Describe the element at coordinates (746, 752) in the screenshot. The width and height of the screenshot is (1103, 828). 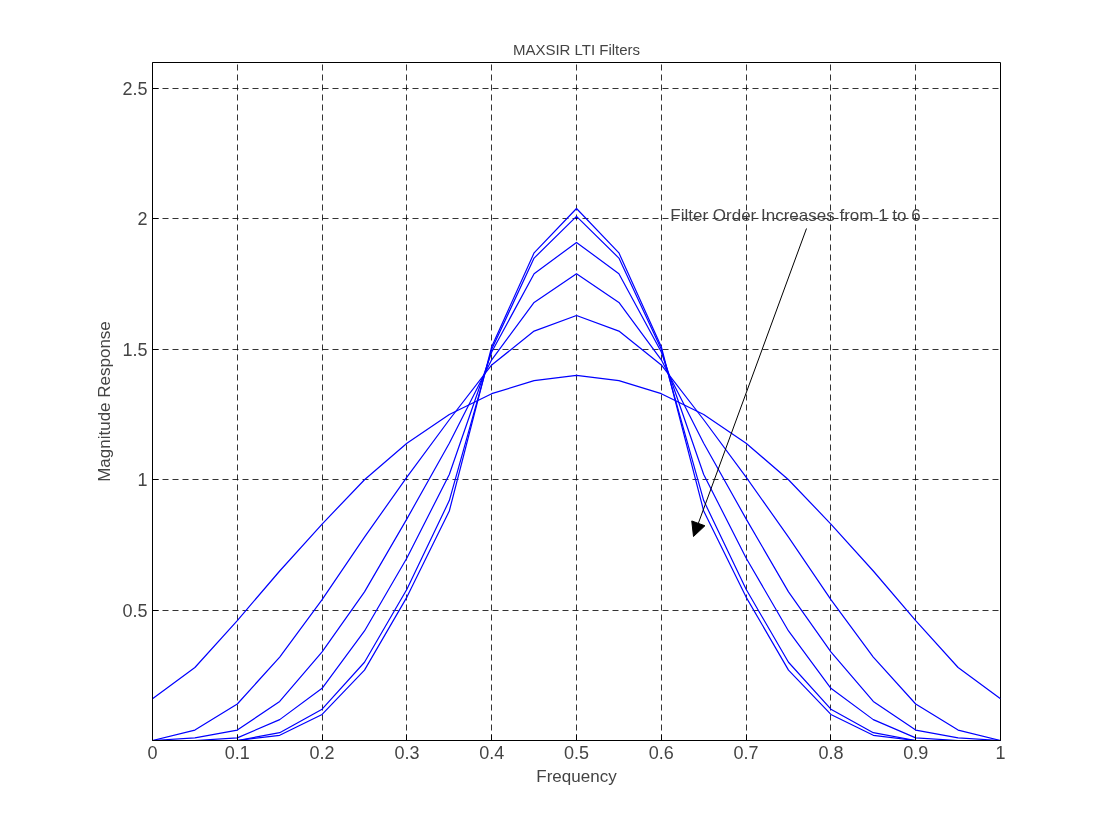
I see `x-tick-label: 0.7` at that location.